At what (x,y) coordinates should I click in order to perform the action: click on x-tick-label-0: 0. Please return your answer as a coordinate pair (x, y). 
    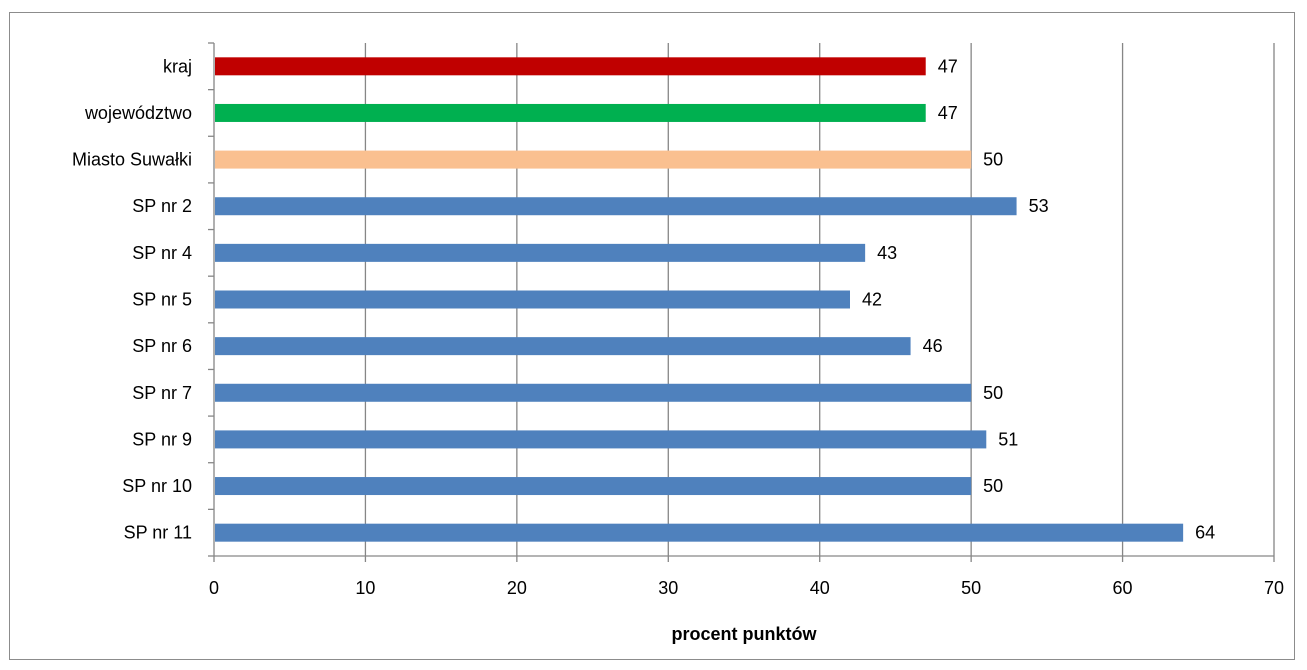
    Looking at the image, I should click on (214, 588).